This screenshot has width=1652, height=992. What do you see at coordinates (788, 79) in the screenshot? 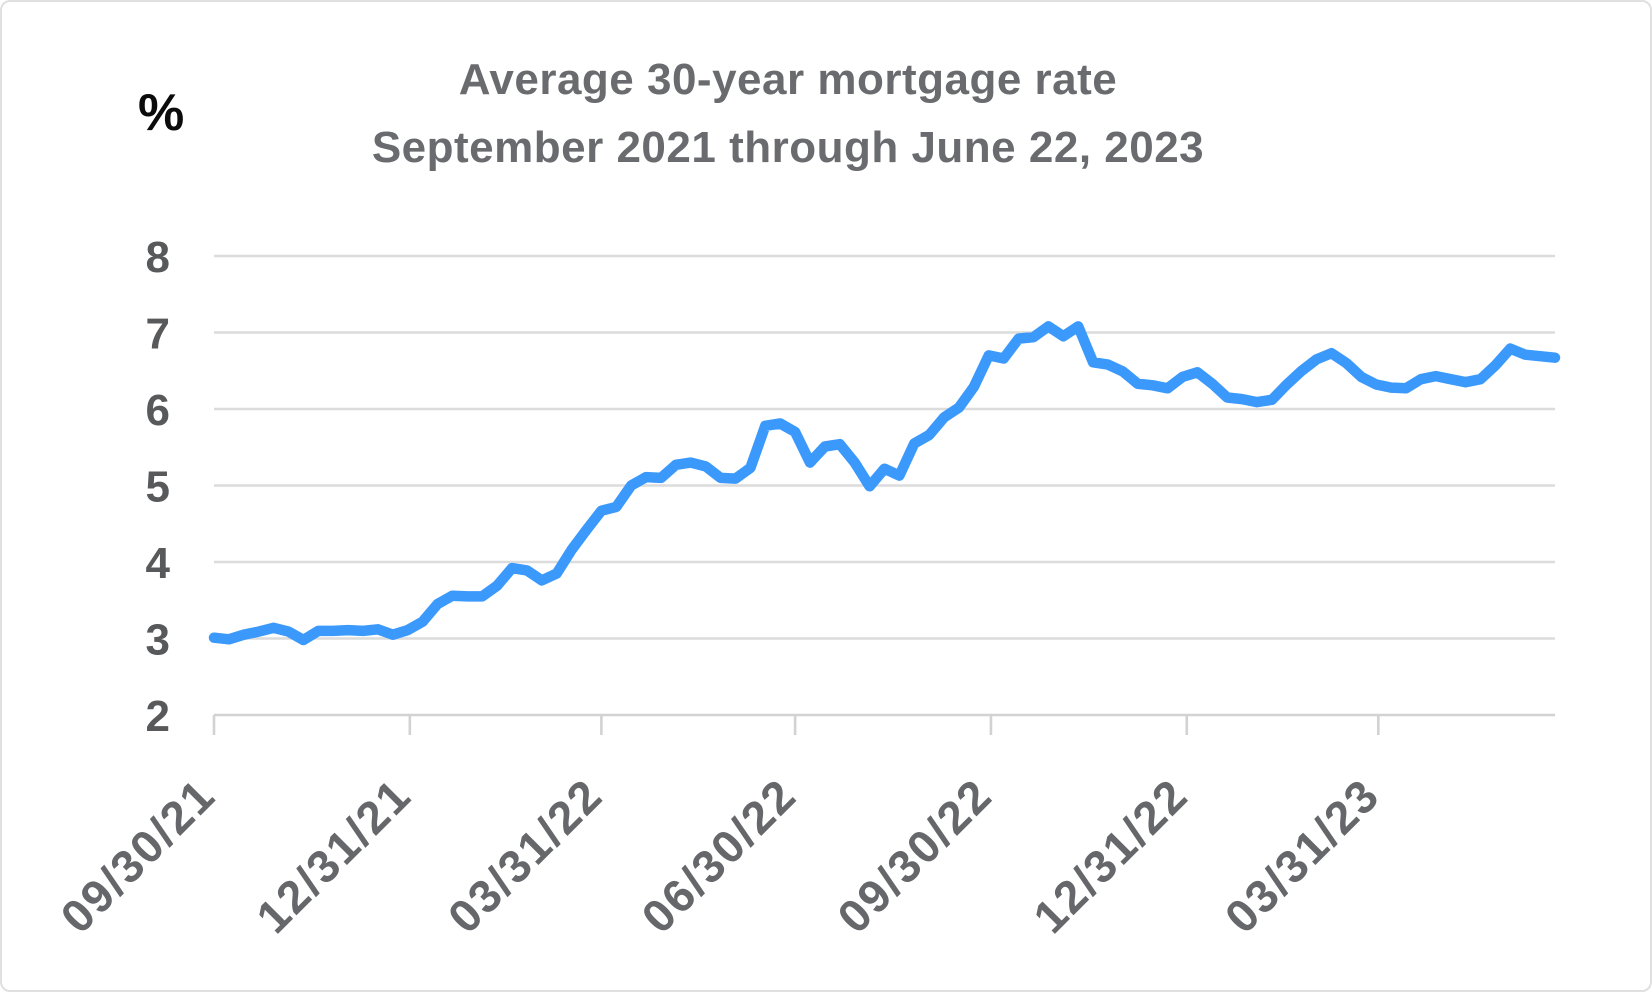
I see `chart-title: Average 30-year mortgage rate` at bounding box center [788, 79].